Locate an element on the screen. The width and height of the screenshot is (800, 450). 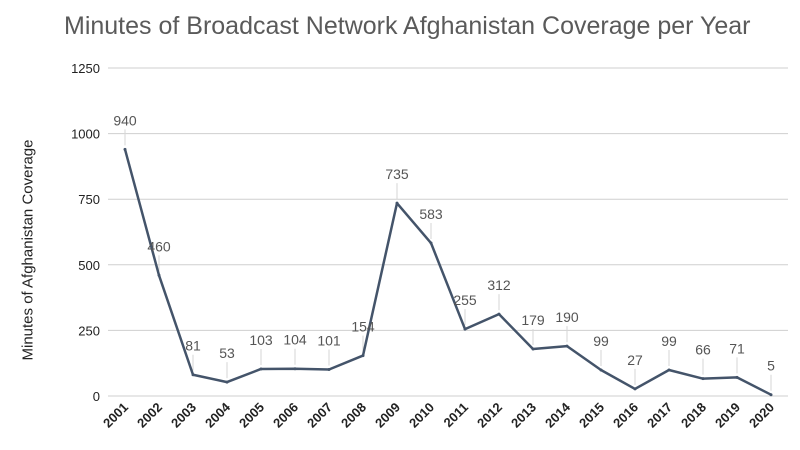
data-label: 940 is located at coordinates (125, 120).